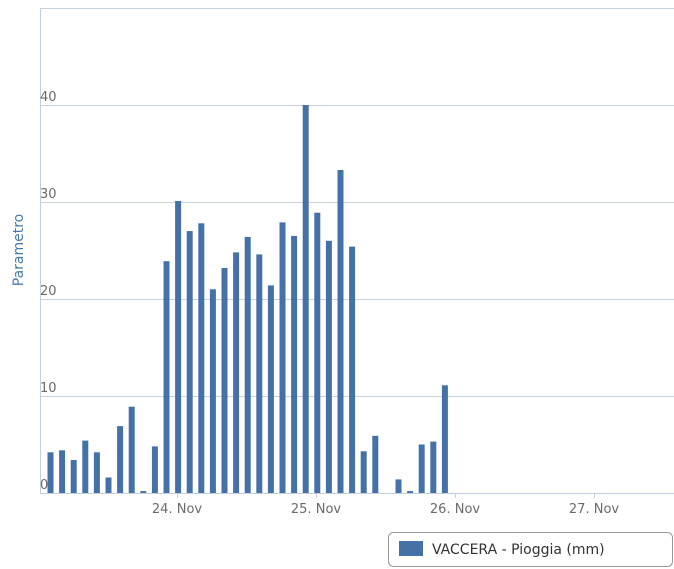 The width and height of the screenshot is (674, 569). What do you see at coordinates (518, 550) in the screenshot?
I see `legend-label: VACCERA - Pioggia (mm)` at bounding box center [518, 550].